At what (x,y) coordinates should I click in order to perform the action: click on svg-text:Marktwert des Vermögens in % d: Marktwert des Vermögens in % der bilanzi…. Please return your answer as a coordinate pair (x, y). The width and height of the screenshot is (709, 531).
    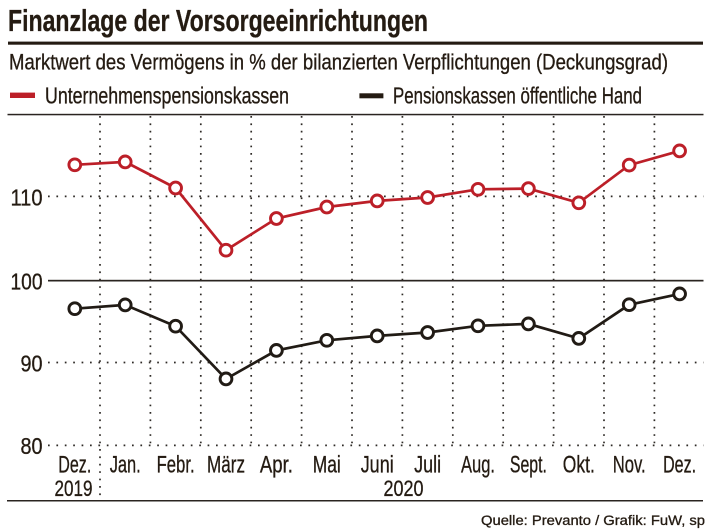
    Looking at the image, I should click on (338, 61).